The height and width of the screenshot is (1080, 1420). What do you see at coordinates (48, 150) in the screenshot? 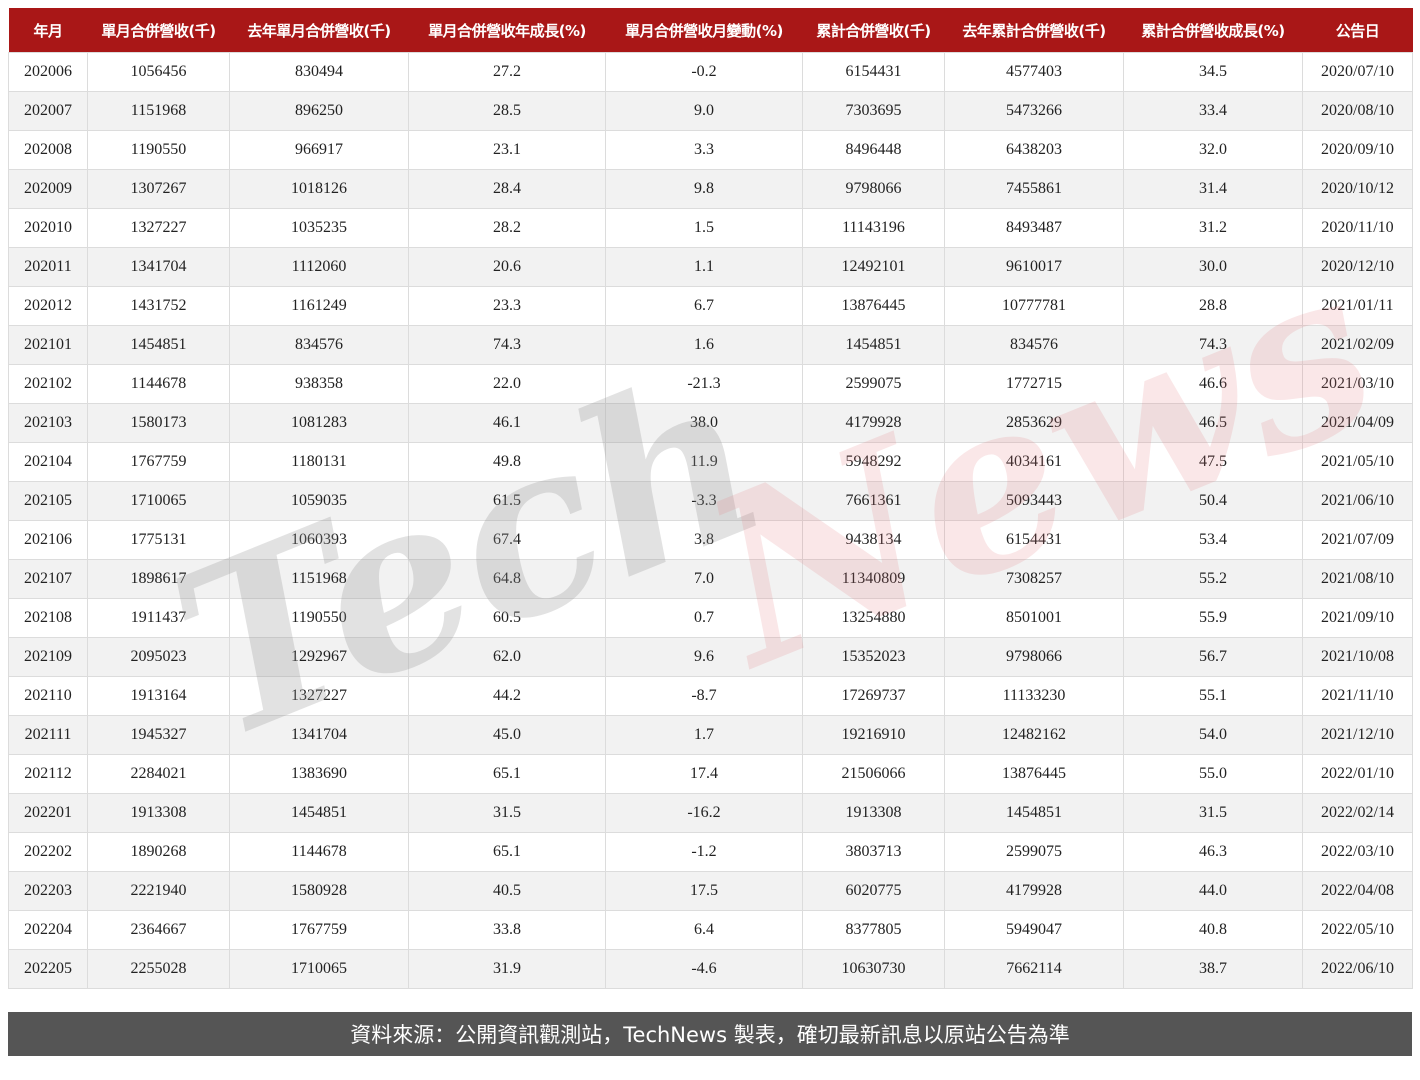
I see `table-cell: 202008` at bounding box center [48, 150].